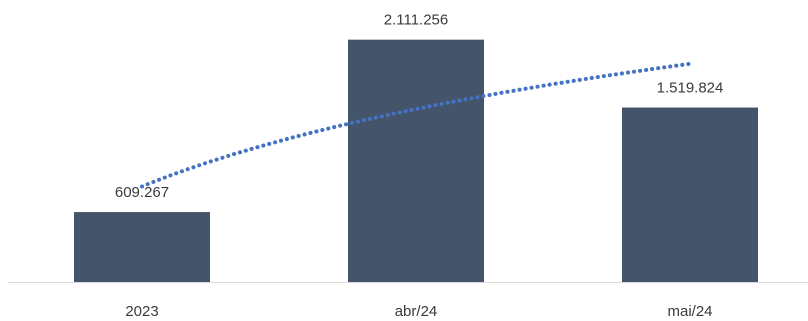  I want to click on x-tick-labels-group: 2023 abr/24 mai/24, so click(418, 311).